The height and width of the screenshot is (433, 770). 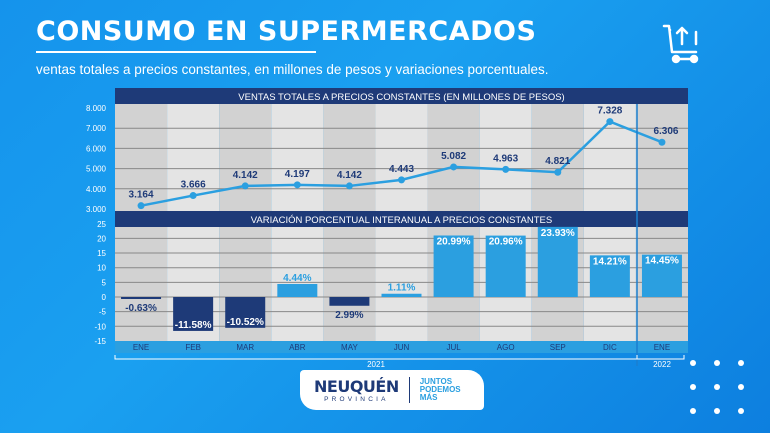 What do you see at coordinates (453, 347) in the screenshot?
I see `x-tick-label: JUL` at bounding box center [453, 347].